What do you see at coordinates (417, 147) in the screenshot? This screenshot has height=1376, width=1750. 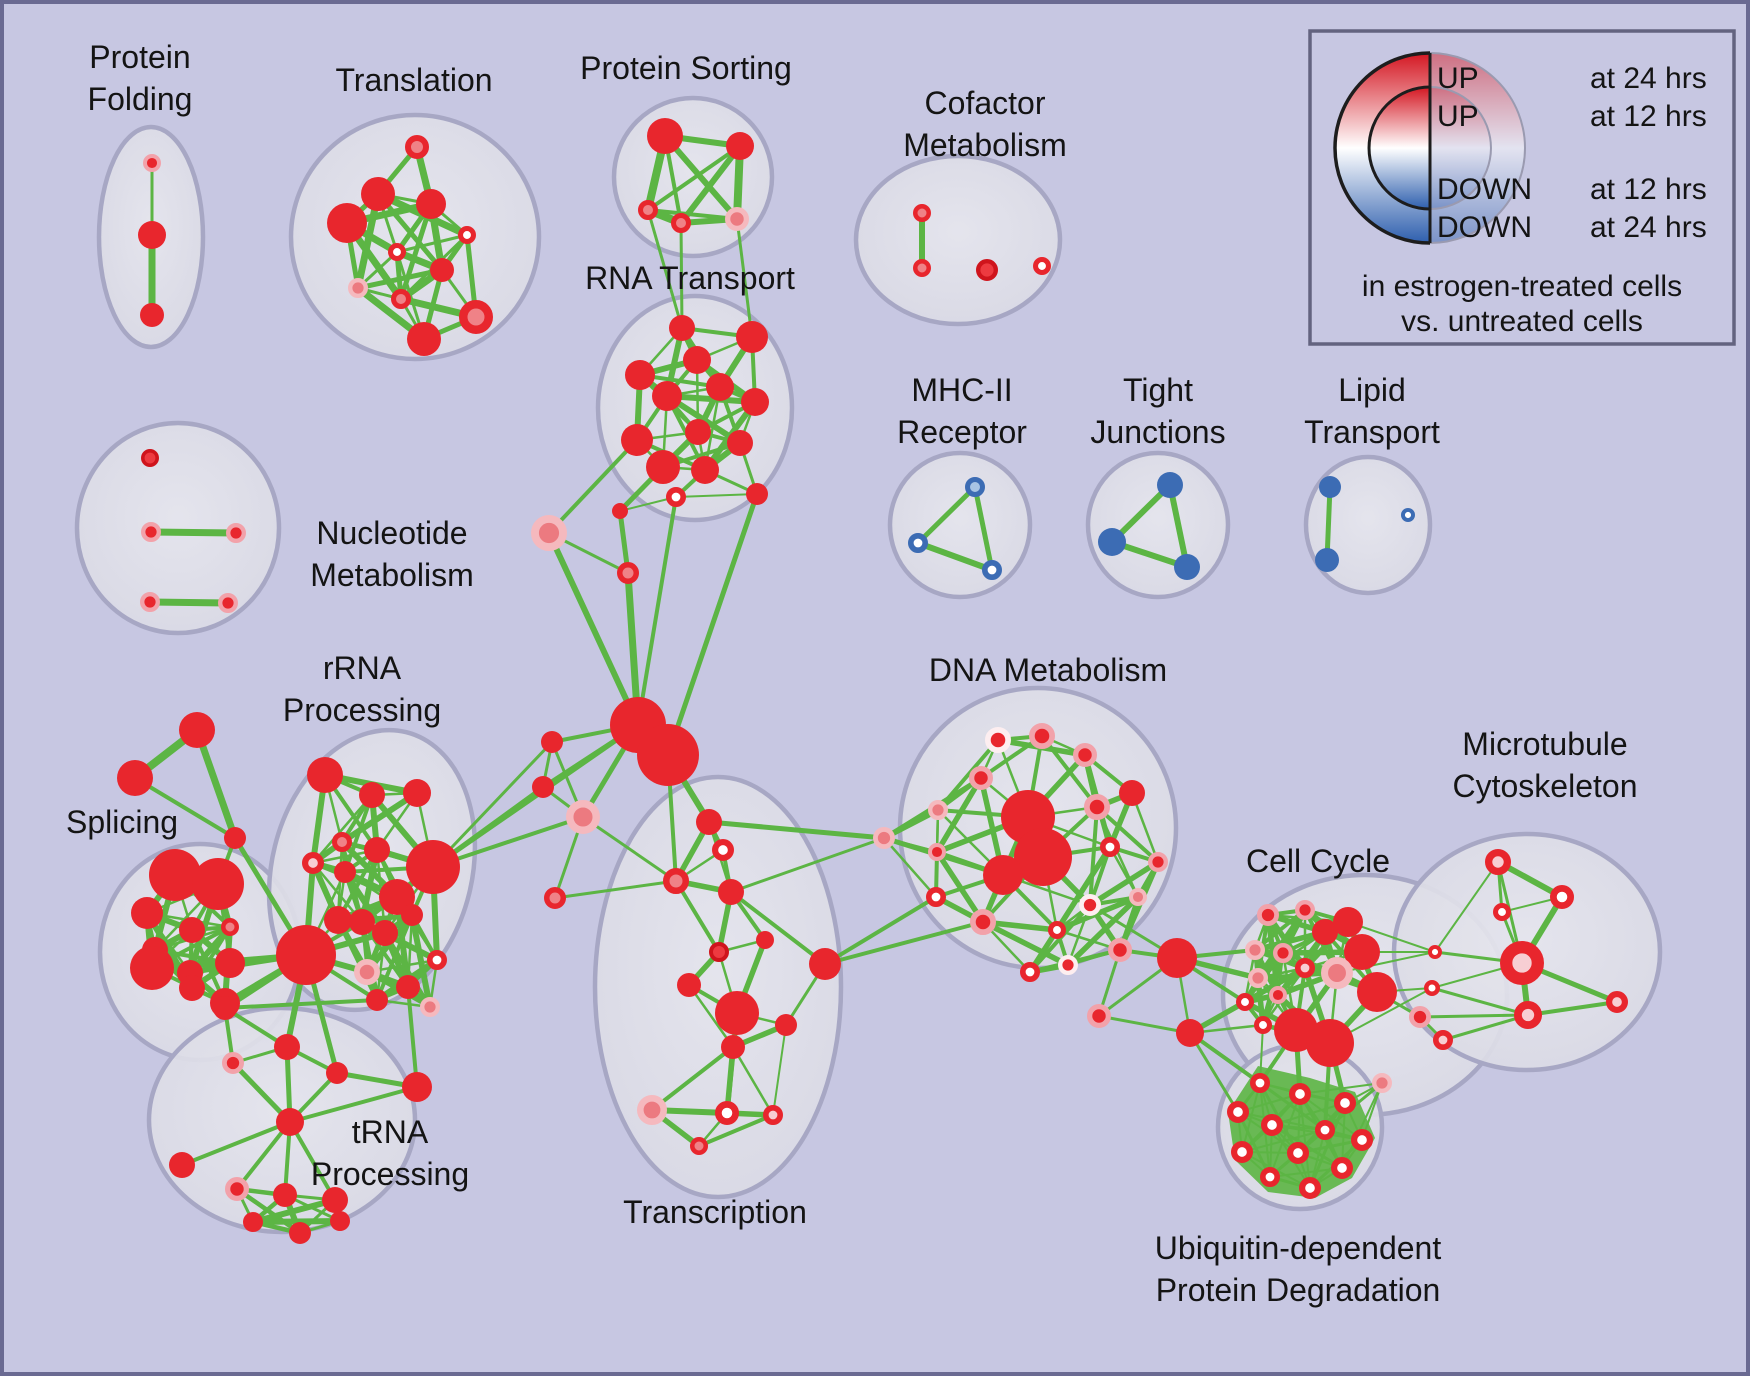 I see `gene-node-t1` at bounding box center [417, 147].